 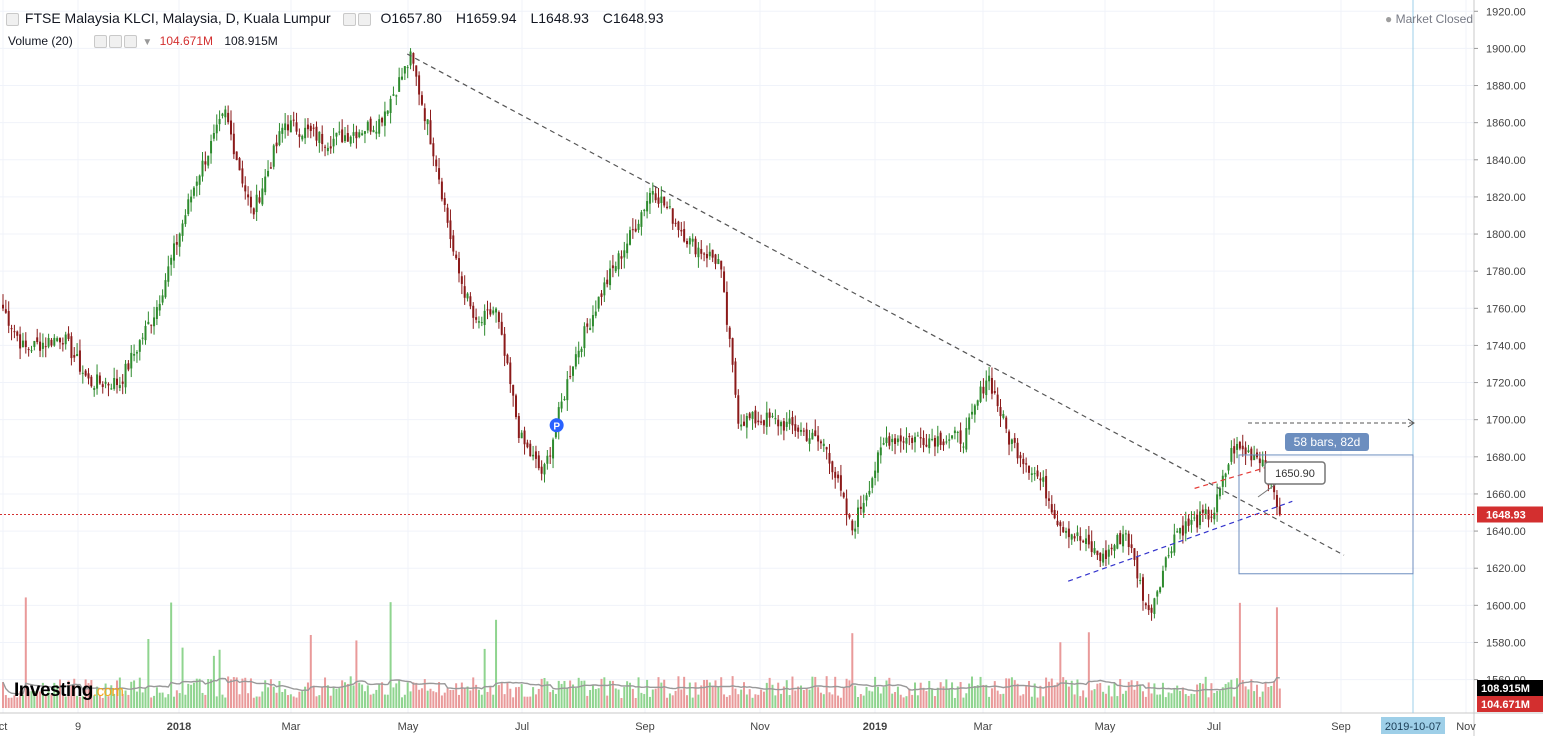 What do you see at coordinates (349, 19) in the screenshot?
I see `settings-icon` at bounding box center [349, 19].